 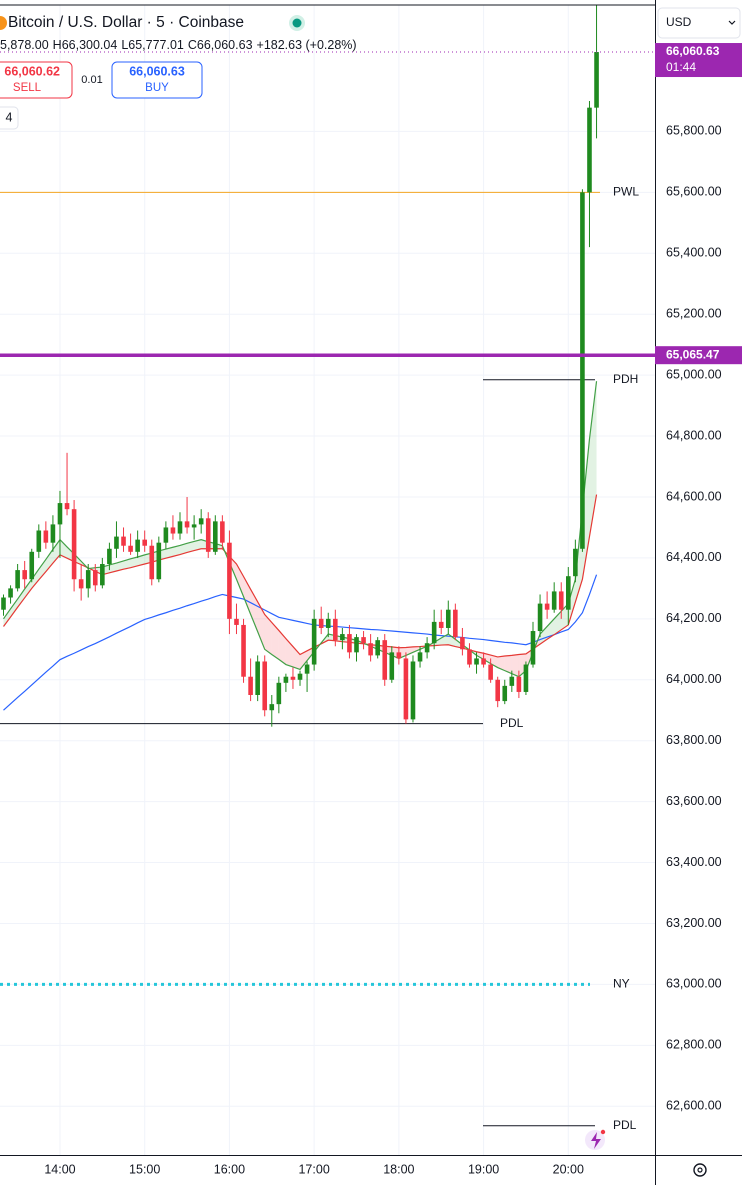 I want to click on x-tick-label: 18:00, so click(x=398, y=1169).